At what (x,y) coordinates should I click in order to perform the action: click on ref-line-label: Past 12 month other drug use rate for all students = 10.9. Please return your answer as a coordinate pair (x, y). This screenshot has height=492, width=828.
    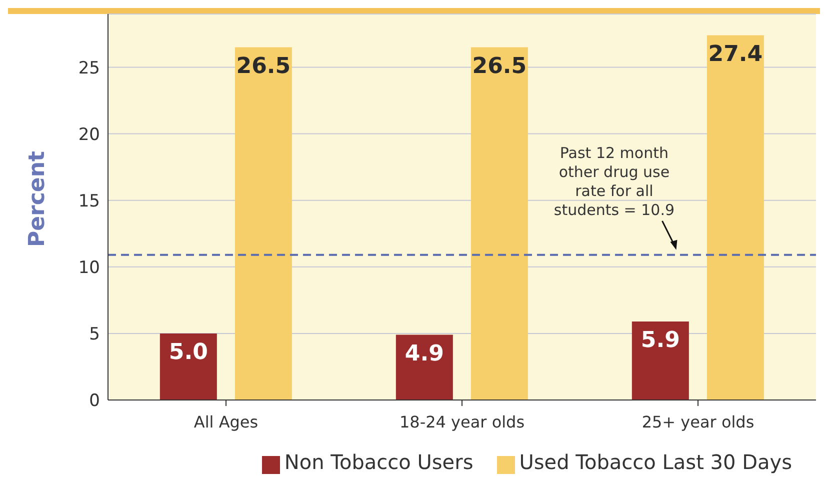
    Looking at the image, I should click on (614, 181).